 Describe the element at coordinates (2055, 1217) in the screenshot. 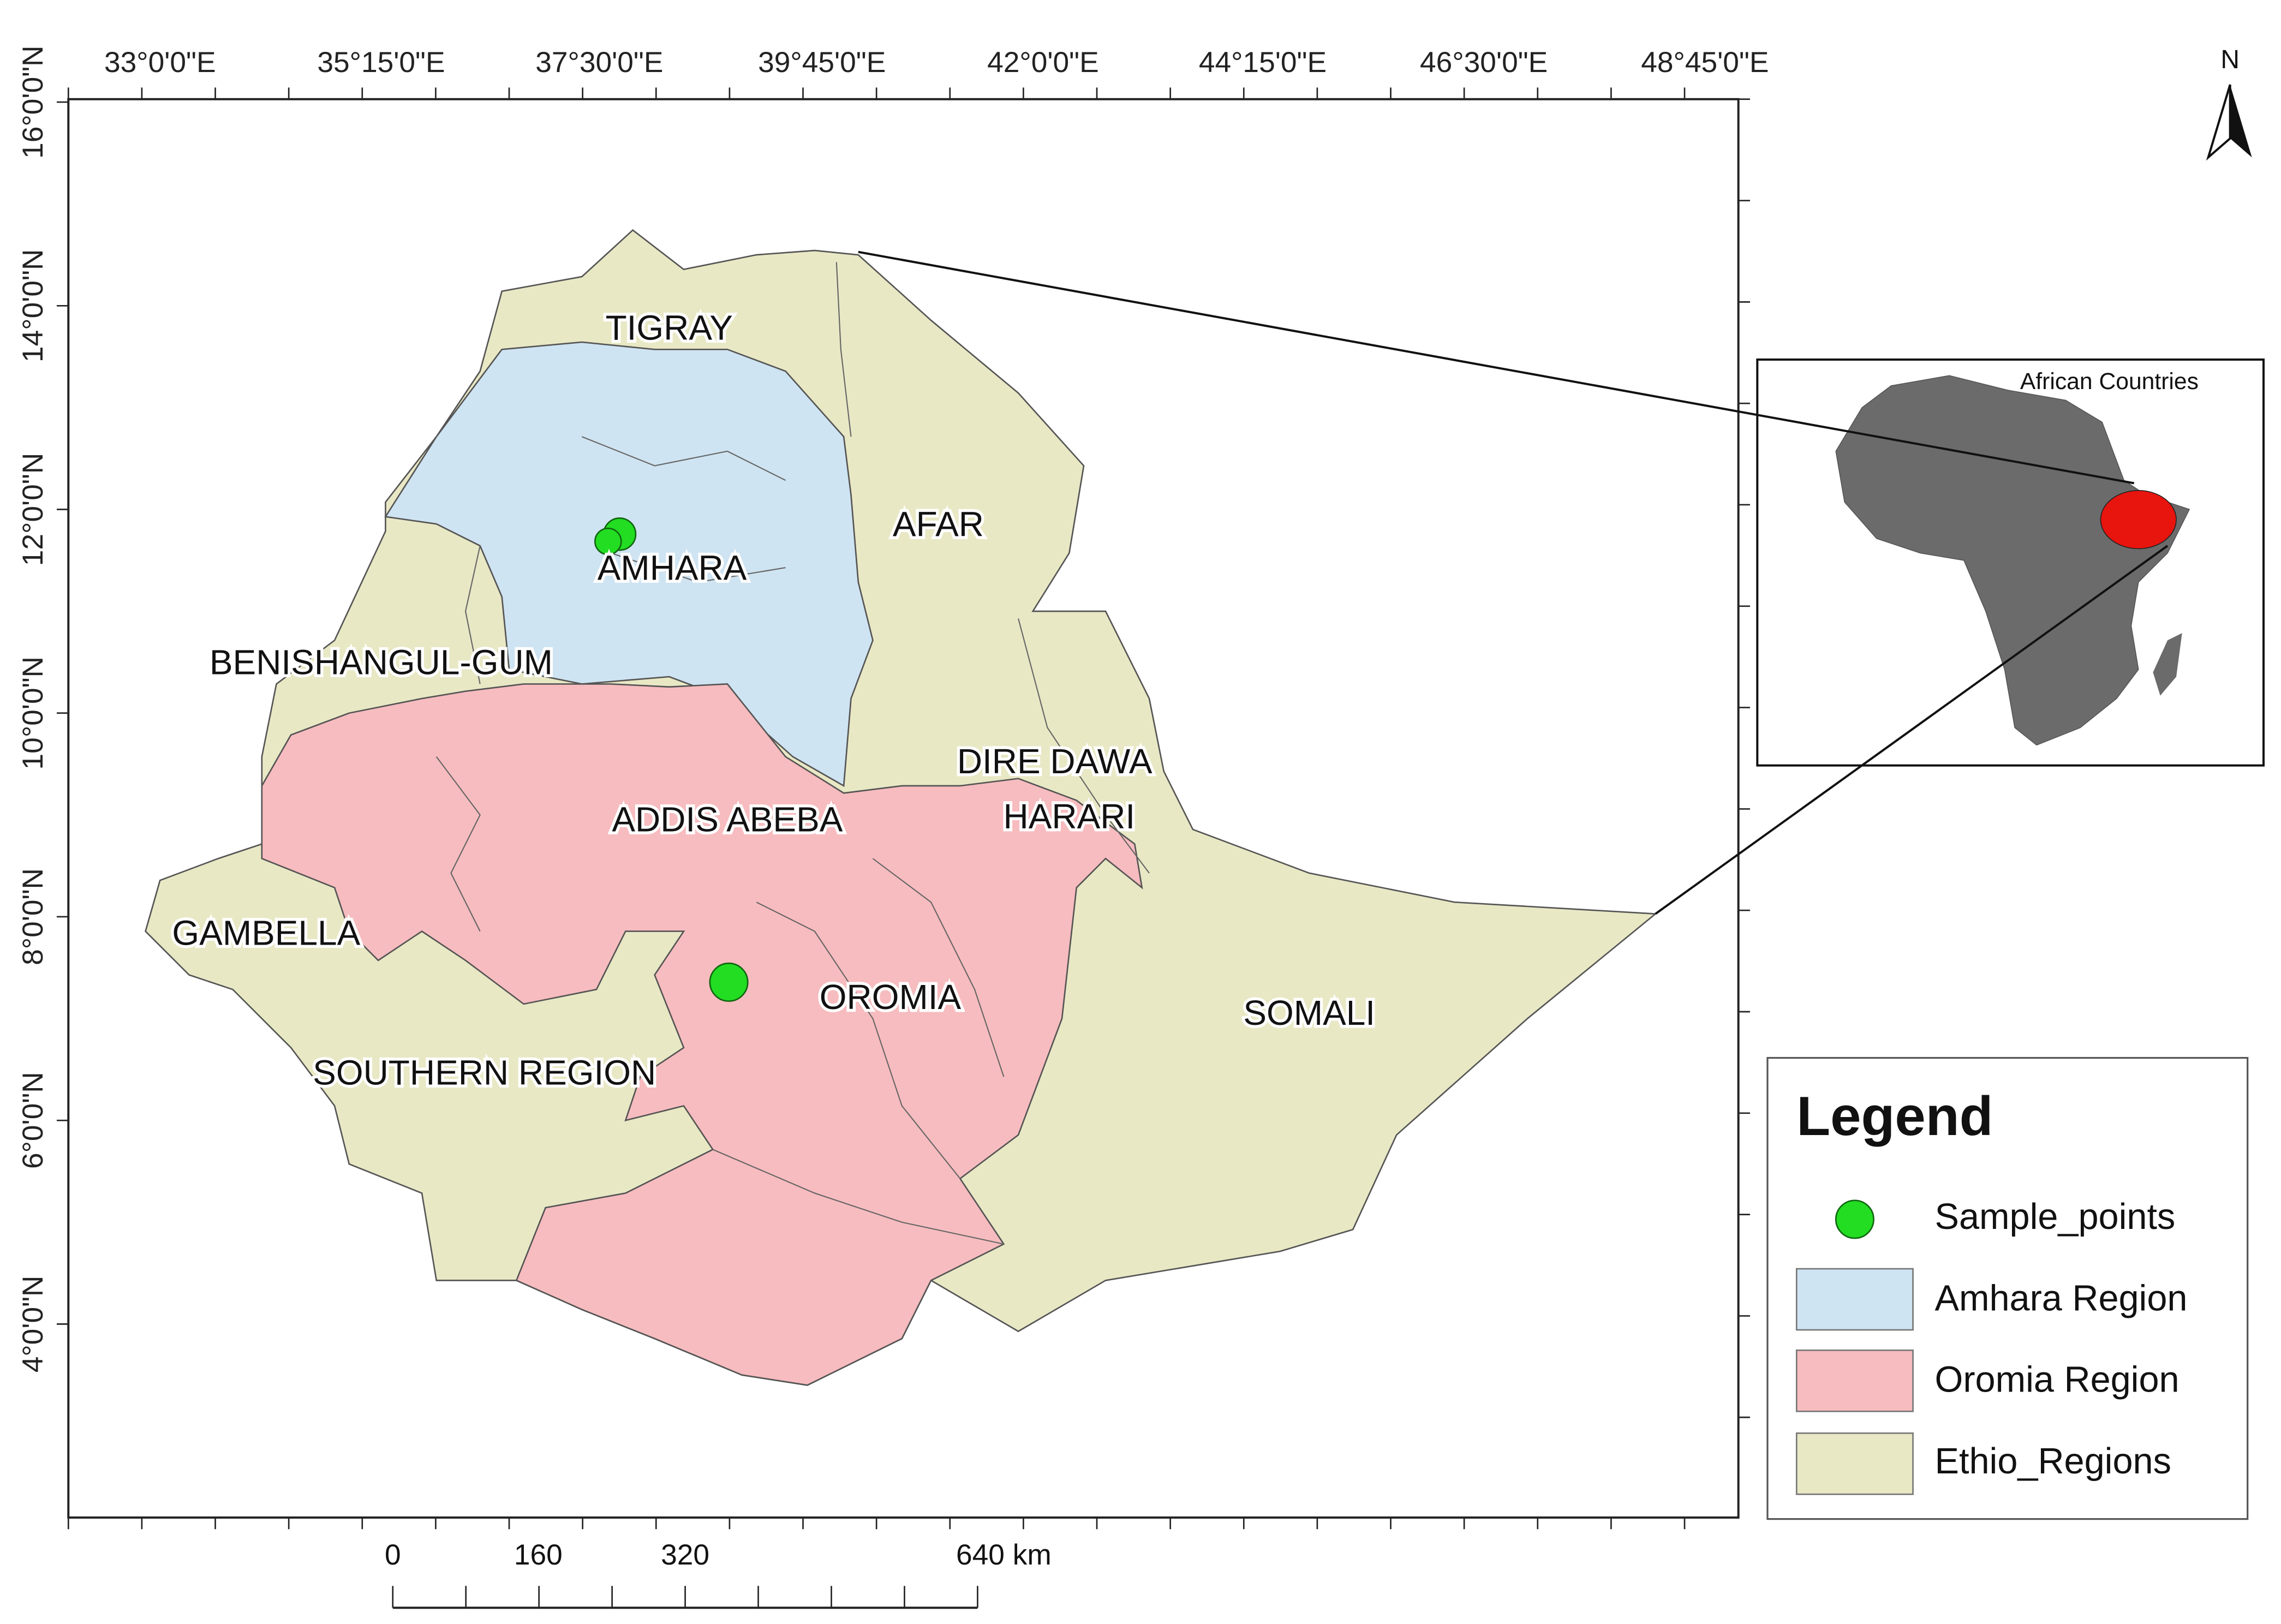

I see `legend-label: Sample_points` at that location.